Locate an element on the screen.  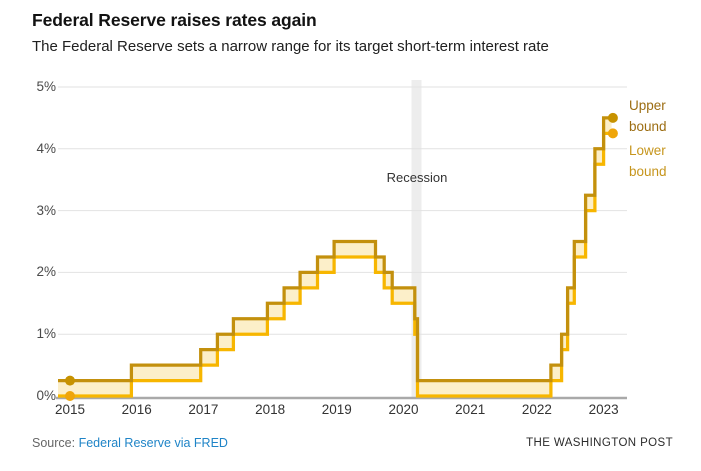
y-tick-label: 5% is located at coordinates (46, 86).